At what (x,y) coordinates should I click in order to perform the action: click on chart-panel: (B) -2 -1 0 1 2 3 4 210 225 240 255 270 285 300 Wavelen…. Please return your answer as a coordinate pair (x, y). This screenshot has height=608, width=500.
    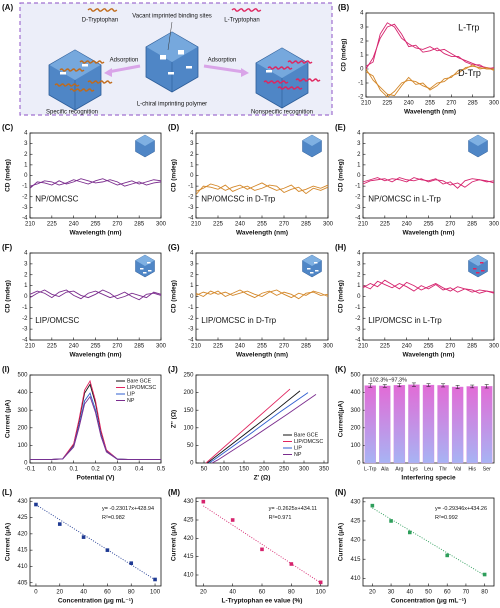
    Looking at the image, I should click on (419, 59).